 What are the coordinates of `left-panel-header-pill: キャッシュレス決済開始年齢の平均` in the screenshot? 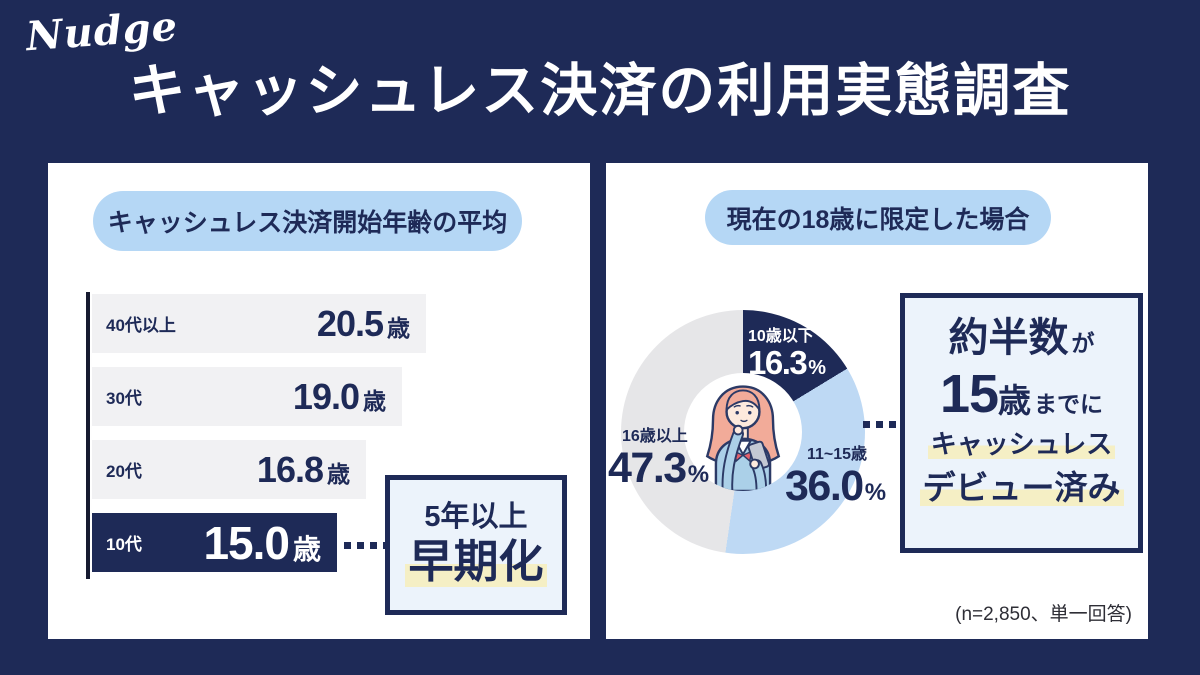 It's located at (307, 221).